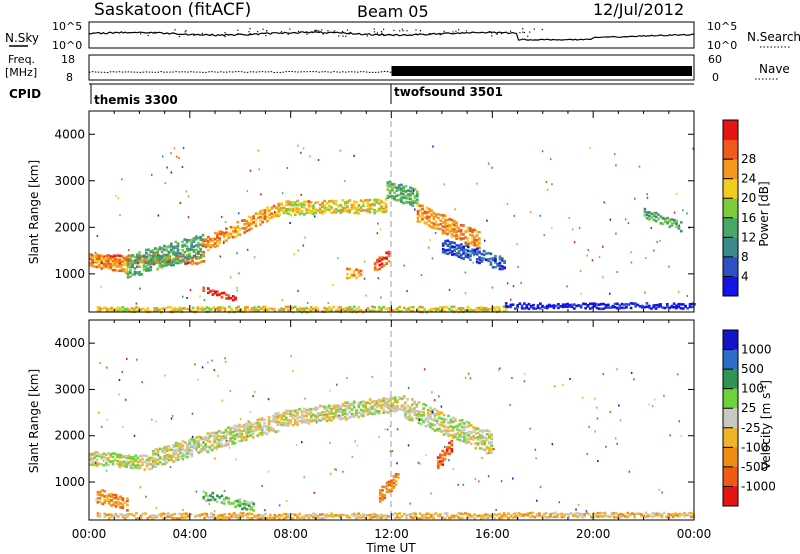 The image size is (800, 554). Describe the element at coordinates (730, 188) in the screenshot. I see `power-colorbar-swatch` at that location.